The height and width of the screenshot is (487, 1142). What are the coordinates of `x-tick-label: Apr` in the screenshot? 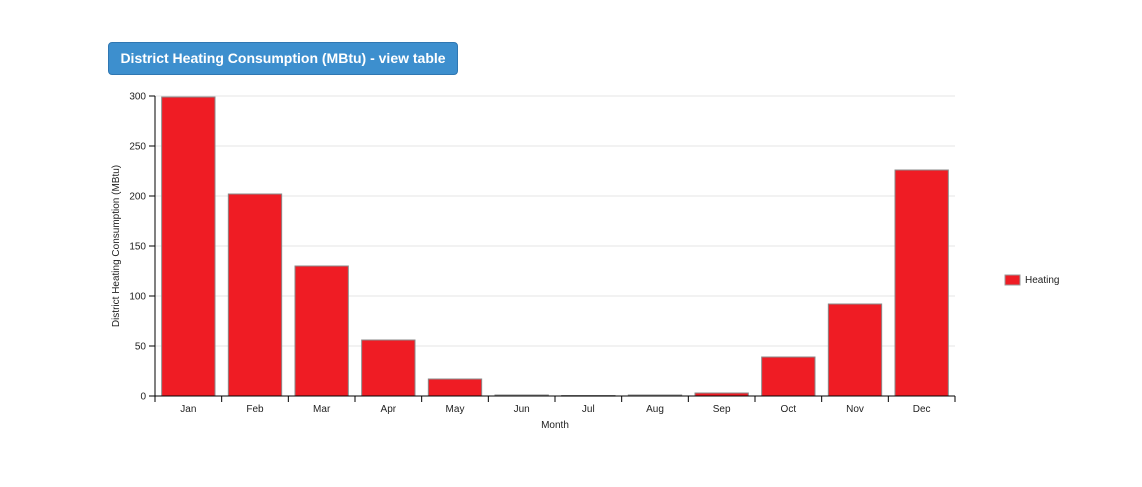 It's located at (389, 409).